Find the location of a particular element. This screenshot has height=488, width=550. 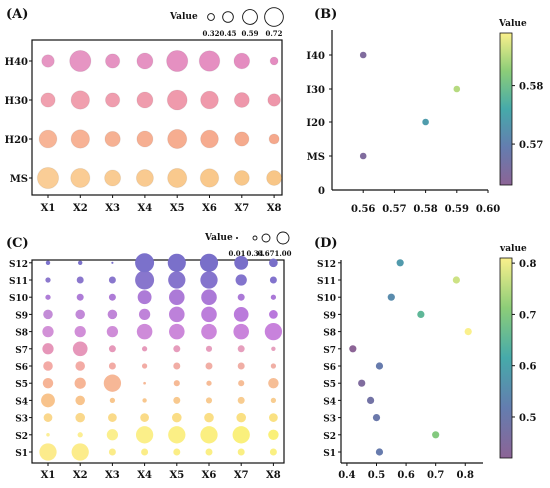

bubble-a-H20-X5 is located at coordinates (177, 139).